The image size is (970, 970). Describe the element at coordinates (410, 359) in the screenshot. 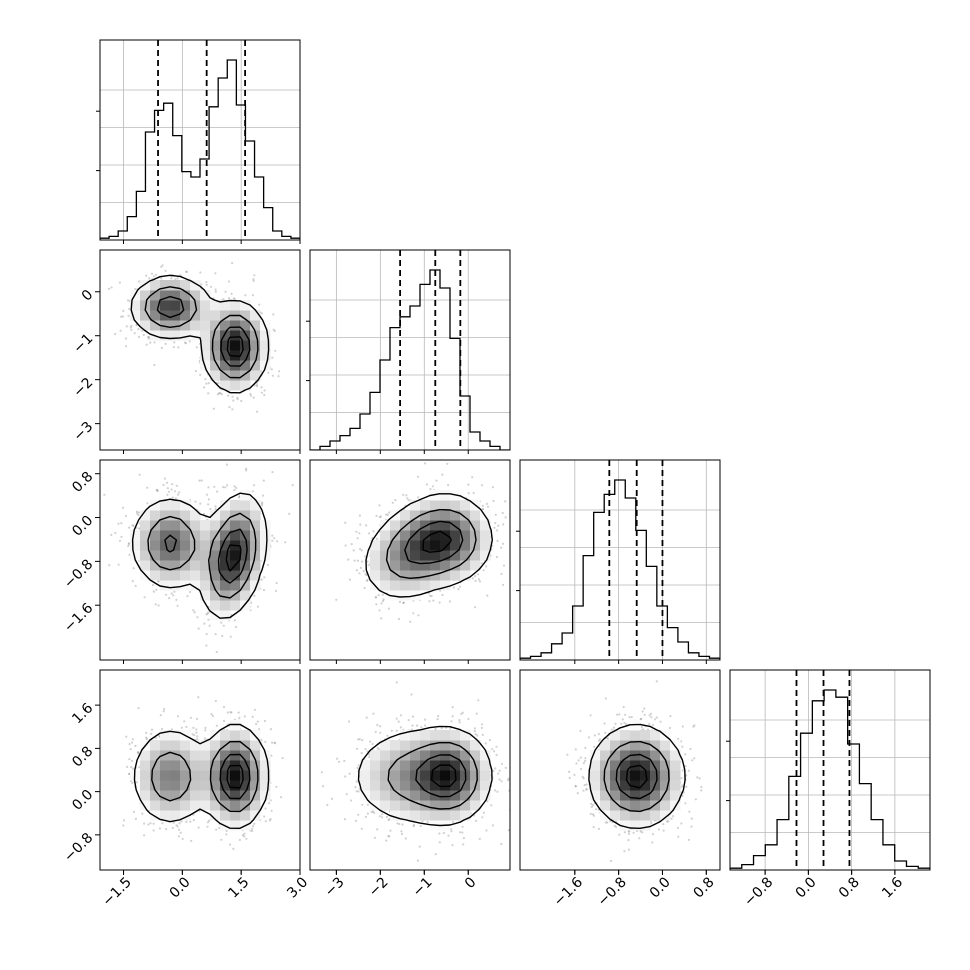

I see `histogram-step-line` at that location.